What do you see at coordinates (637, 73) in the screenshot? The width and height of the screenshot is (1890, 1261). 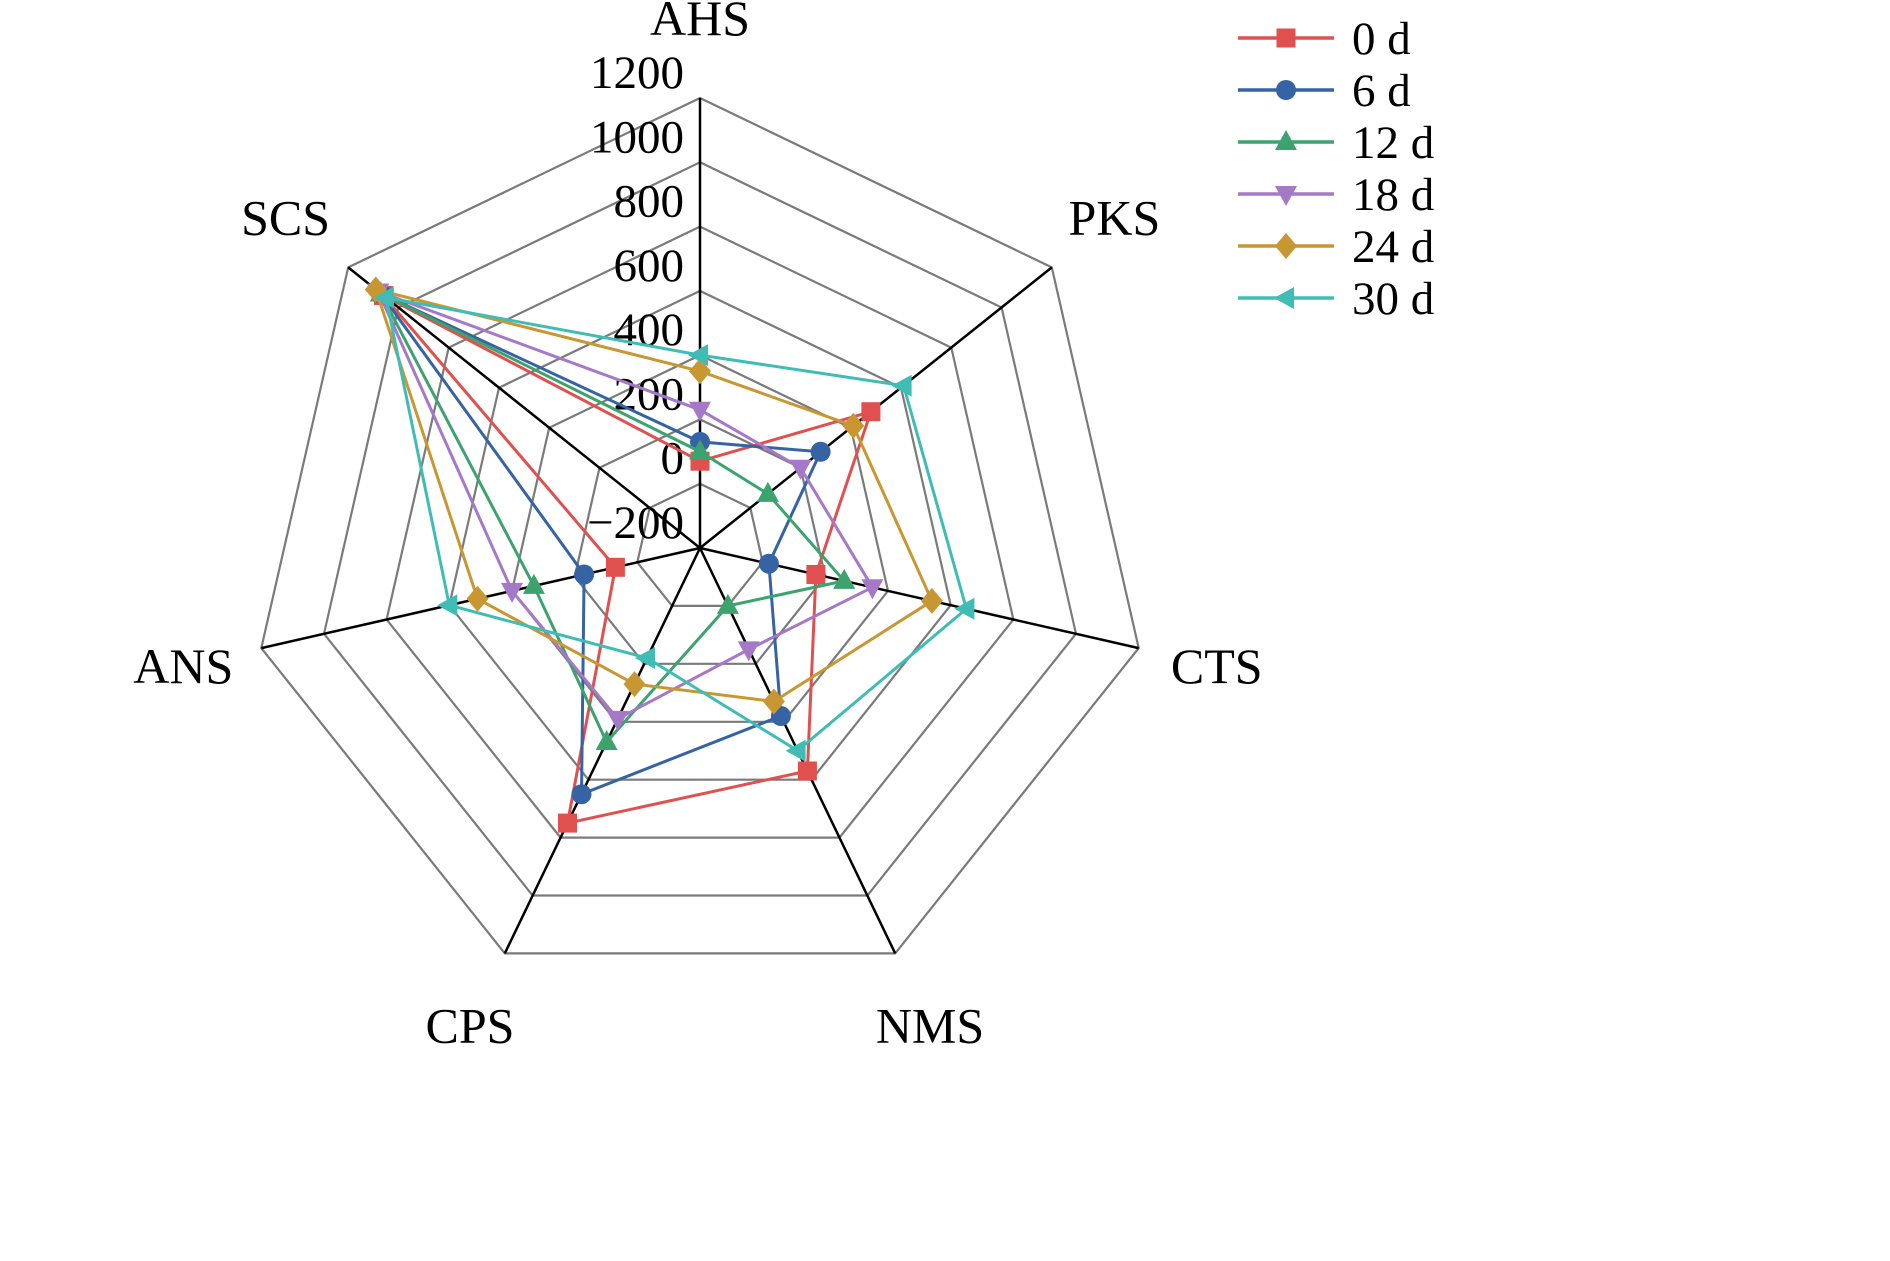 I see `radial-tick-label: 1200` at bounding box center [637, 73].